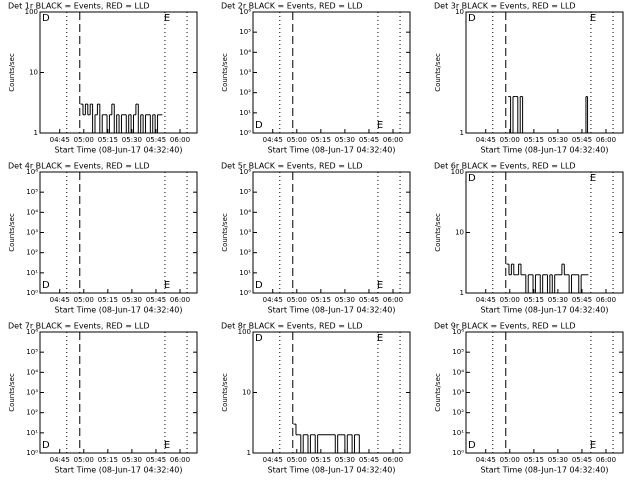 Image resolution: width=640 pixels, height=480 pixels. Describe the element at coordinates (505, 166) in the screenshot. I see `panel-title: Det 6r BLACK = Events, RED = LLD` at that location.